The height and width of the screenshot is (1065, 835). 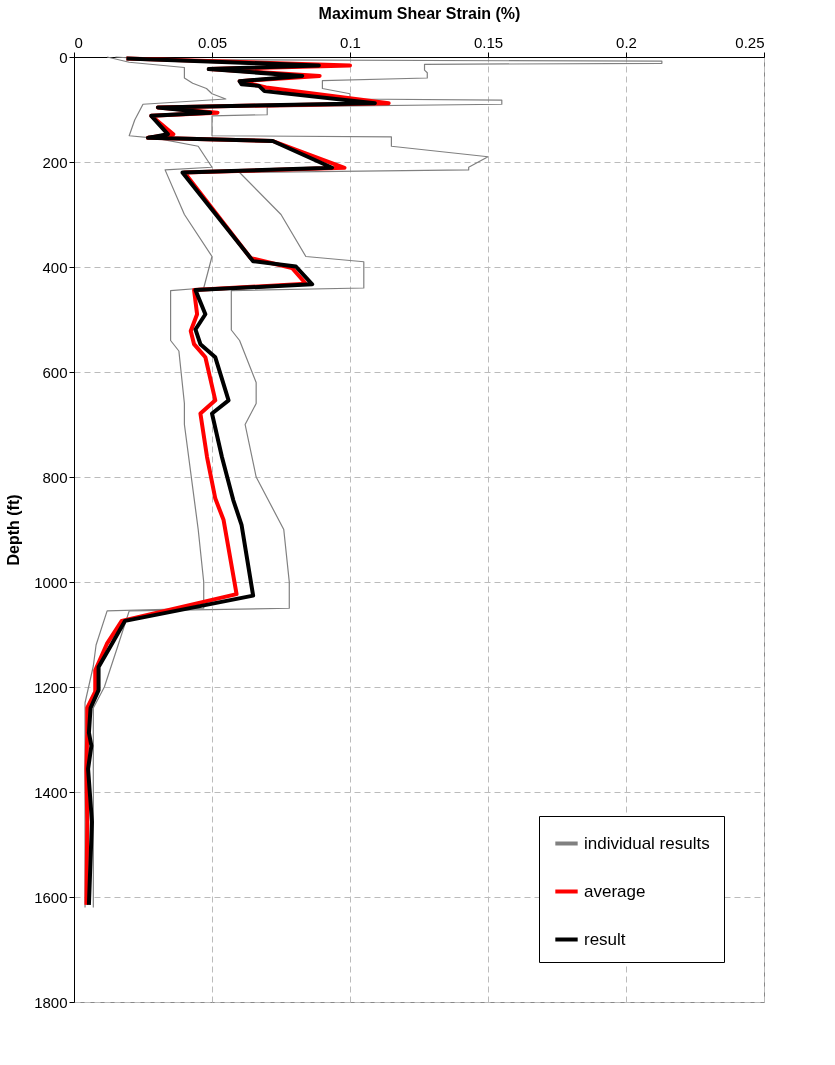 I want to click on y-axis-title: Depth (ft), so click(x=14, y=530).